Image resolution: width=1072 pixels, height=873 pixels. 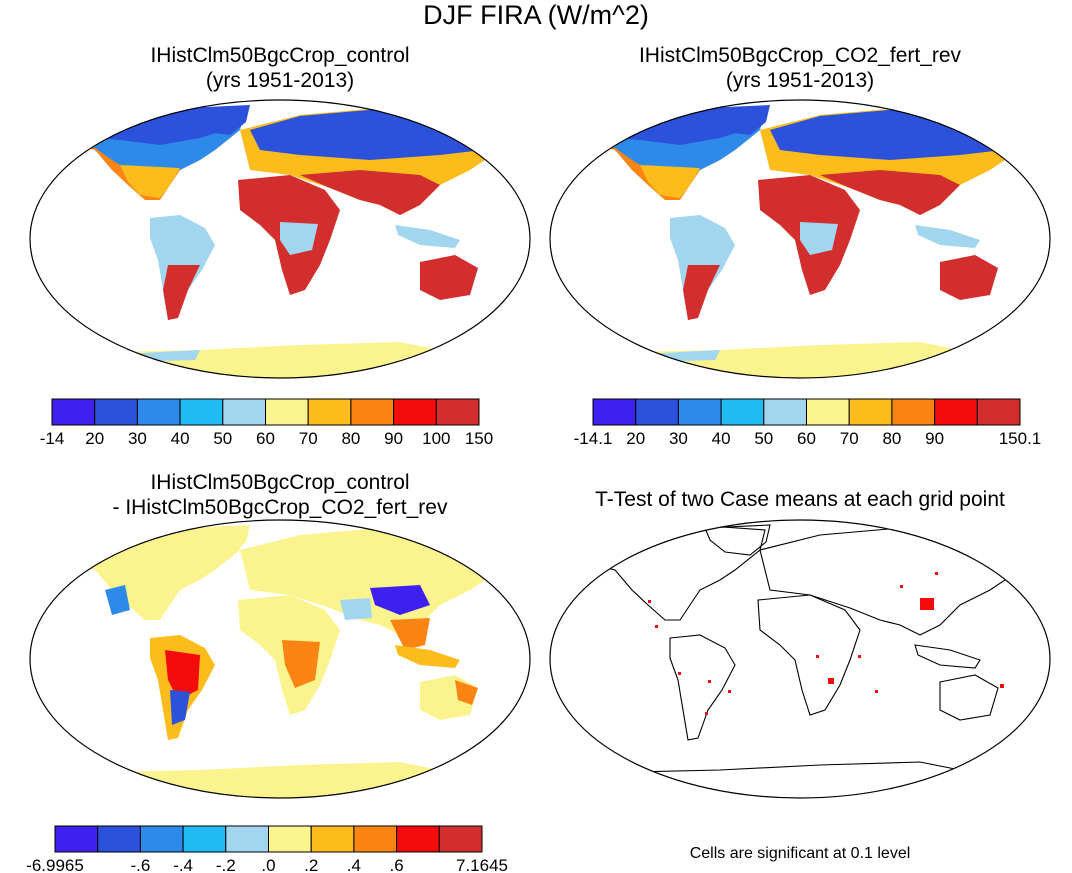 What do you see at coordinates (52, 438) in the screenshot?
I see `colorbar-tick-label: -14` at bounding box center [52, 438].